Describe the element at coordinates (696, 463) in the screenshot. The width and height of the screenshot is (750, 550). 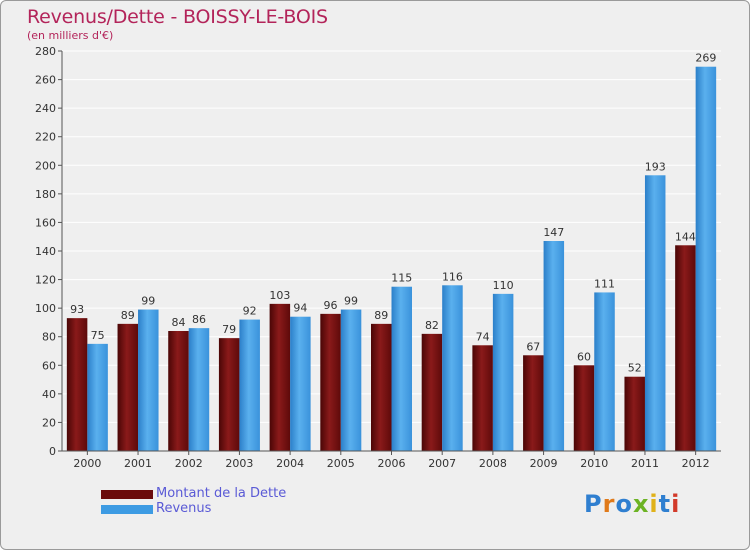
I see `x-tick-label: 2012` at that location.